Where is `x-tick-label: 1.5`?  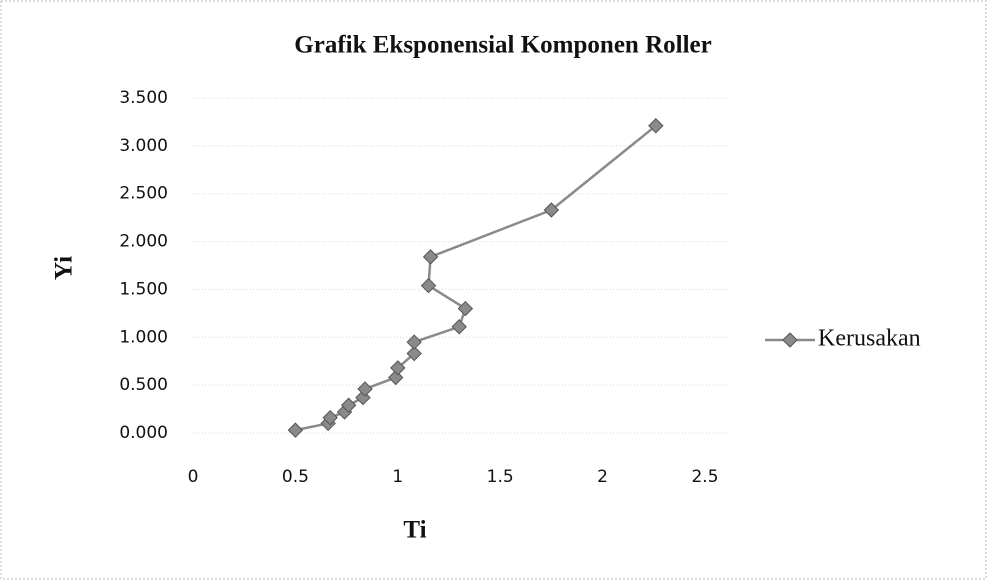
x-tick-label: 1.5 is located at coordinates (500, 477).